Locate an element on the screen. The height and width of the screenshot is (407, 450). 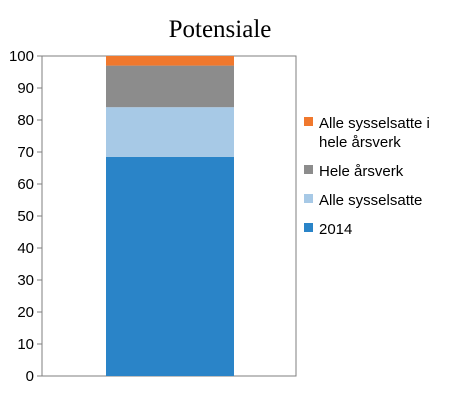
chart-title: Potensiale is located at coordinates (220, 29).